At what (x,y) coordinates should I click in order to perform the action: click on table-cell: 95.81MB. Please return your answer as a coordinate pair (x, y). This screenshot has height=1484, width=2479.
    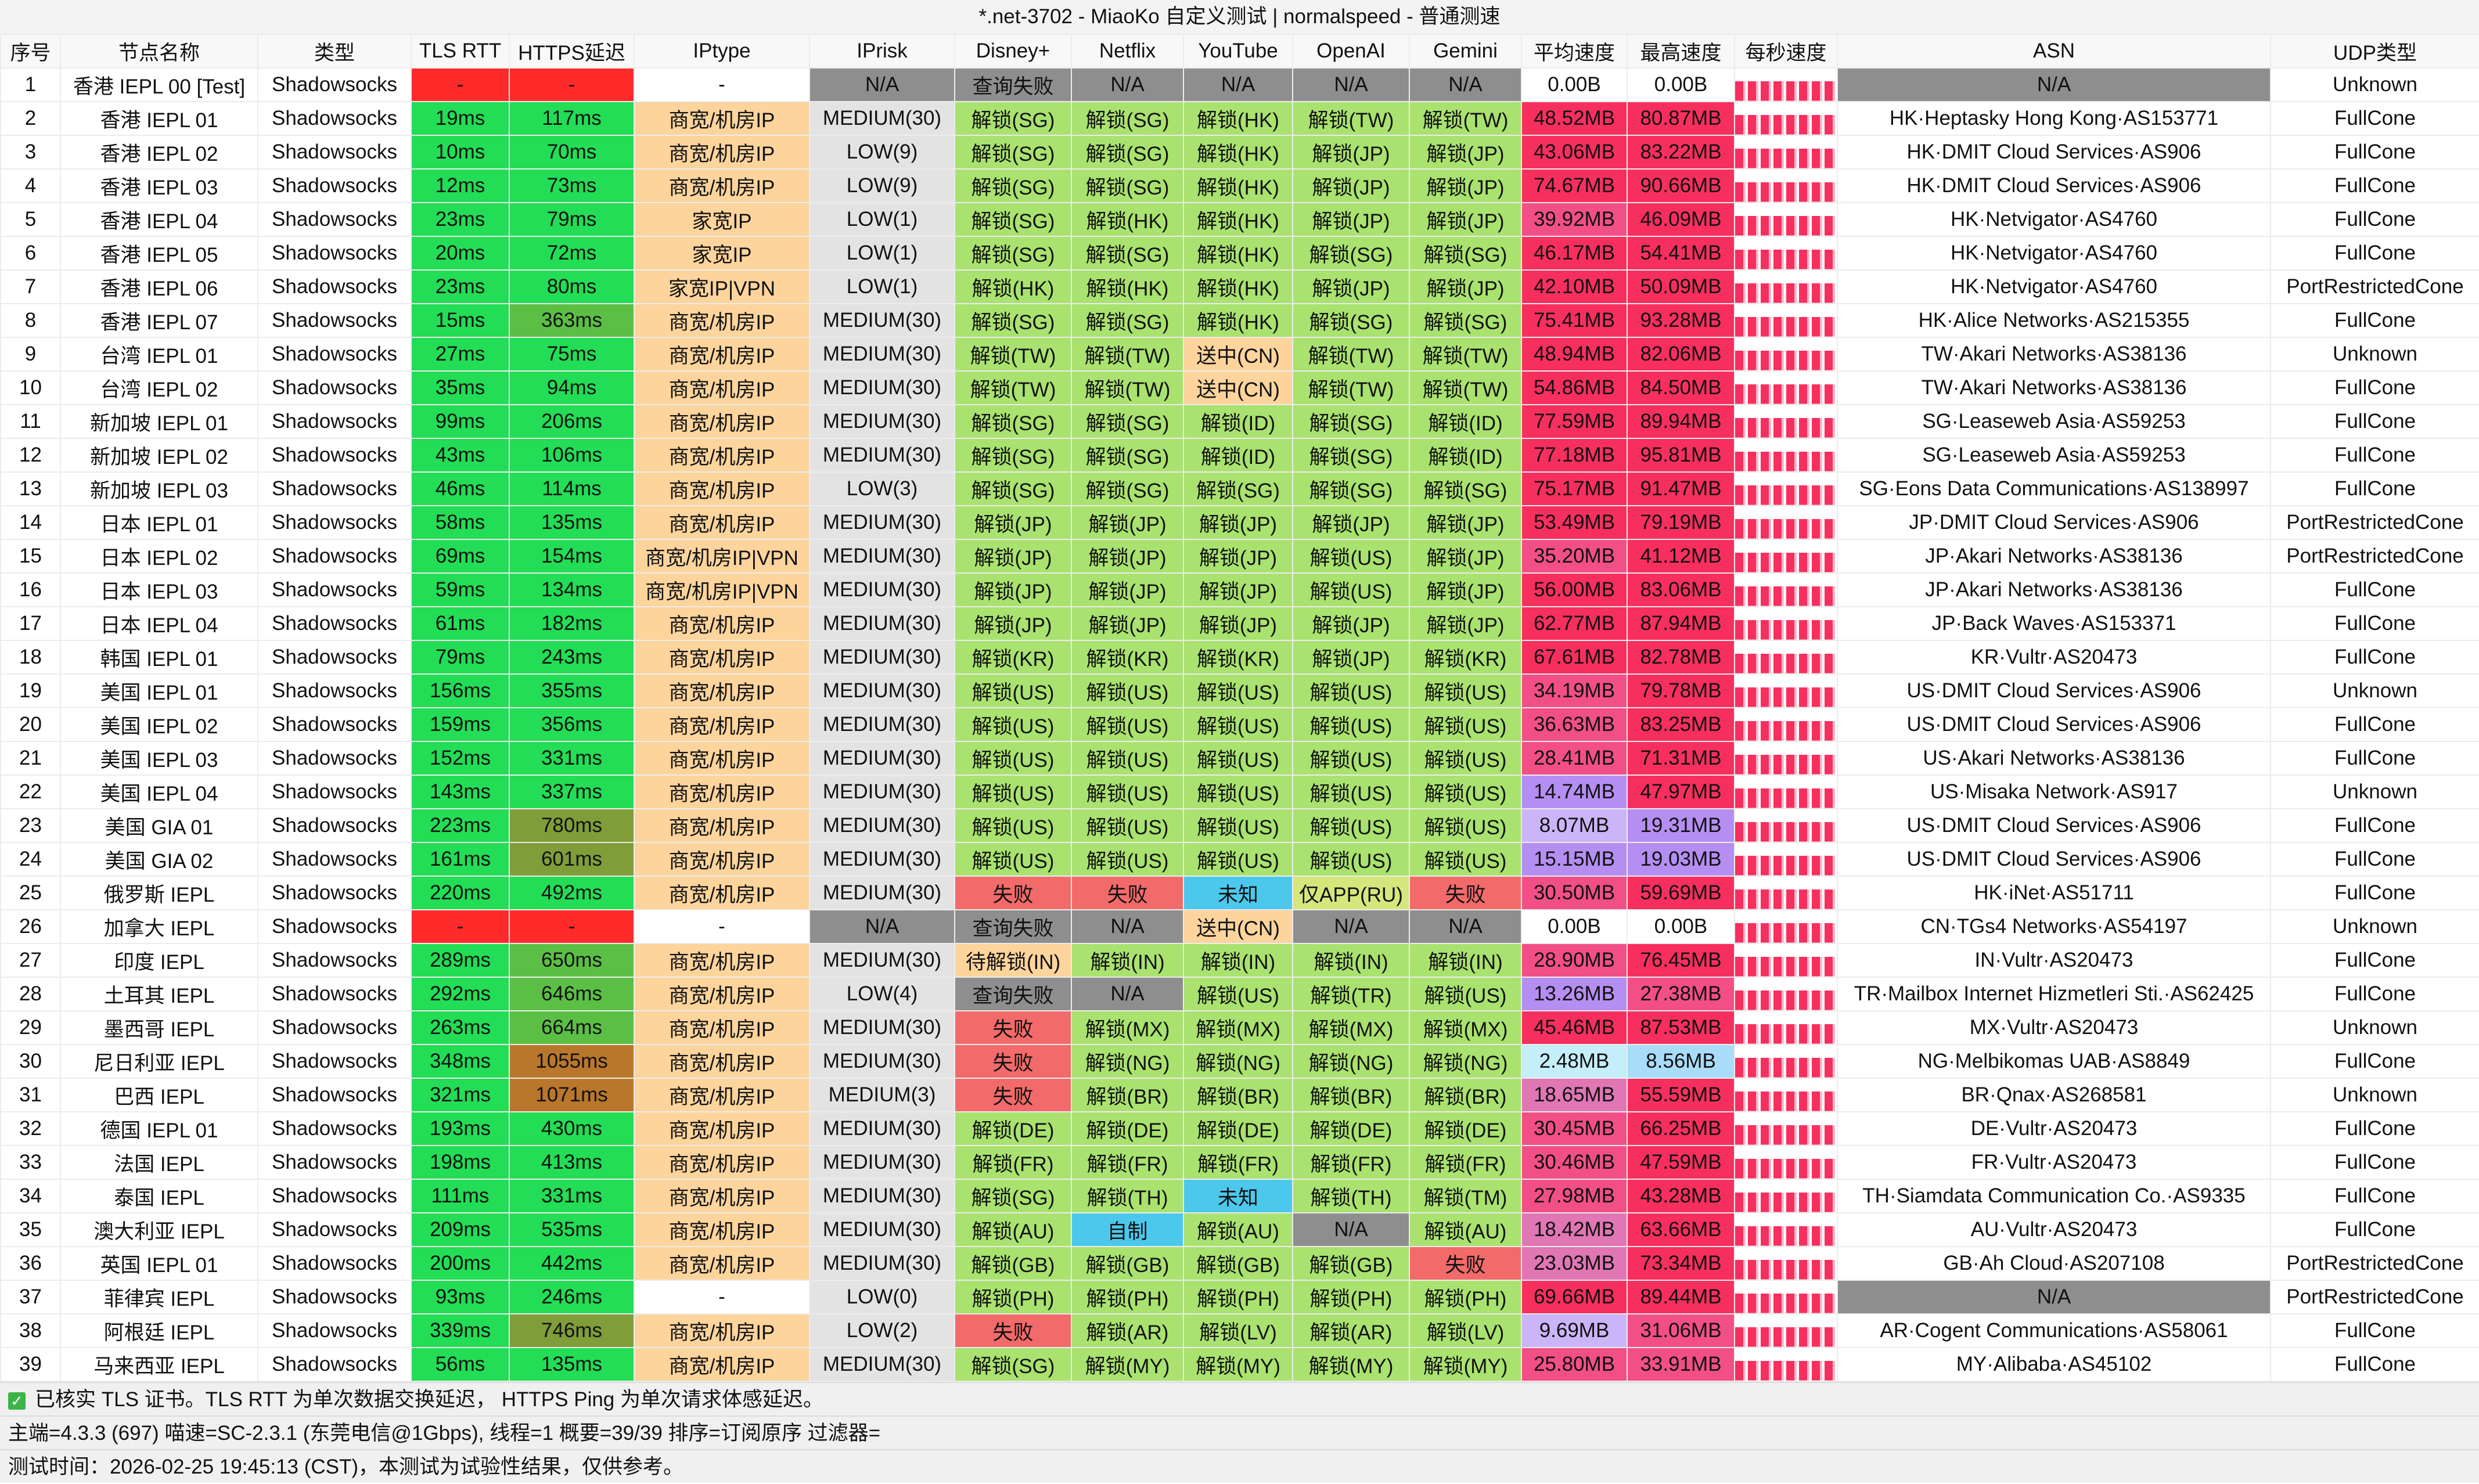
    Looking at the image, I should click on (1681, 455).